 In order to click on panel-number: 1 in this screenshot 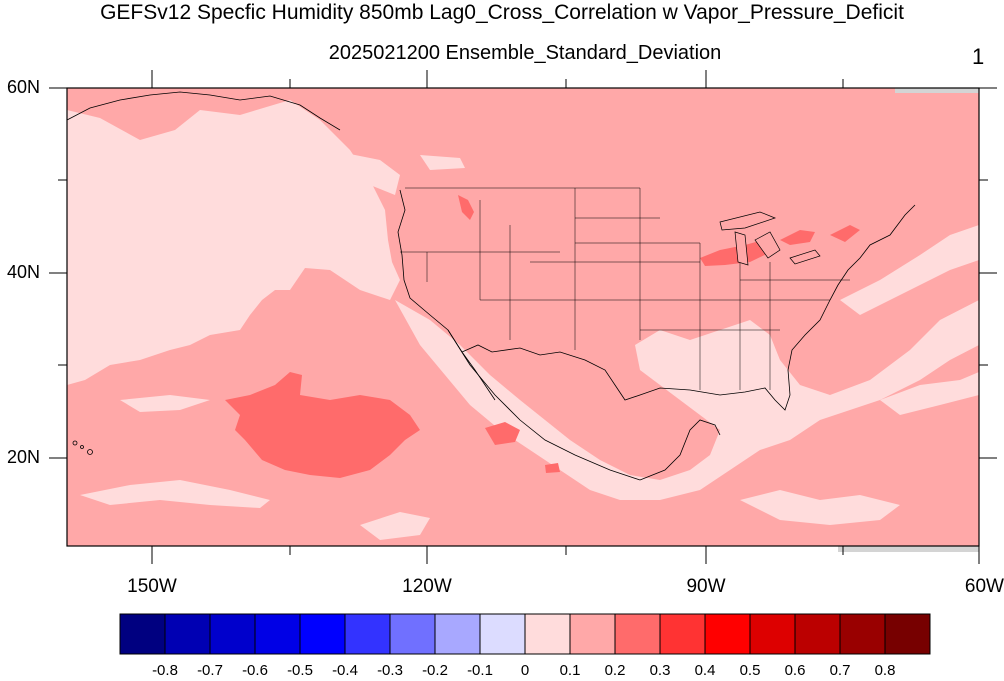, I will do `click(978, 56)`.